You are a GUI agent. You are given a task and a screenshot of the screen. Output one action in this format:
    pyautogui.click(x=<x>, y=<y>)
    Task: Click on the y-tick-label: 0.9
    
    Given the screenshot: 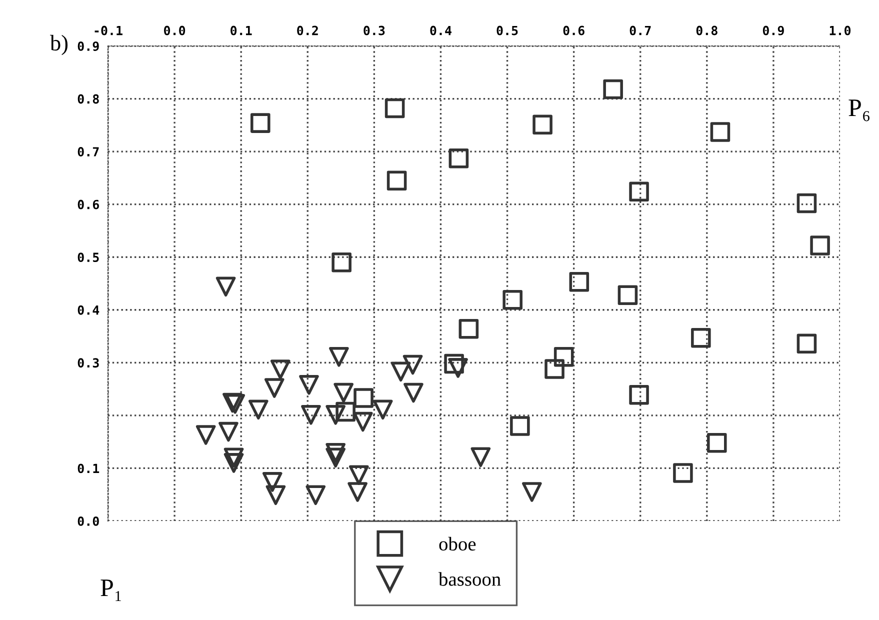 What is the action you would take?
    pyautogui.click(x=88, y=46)
    